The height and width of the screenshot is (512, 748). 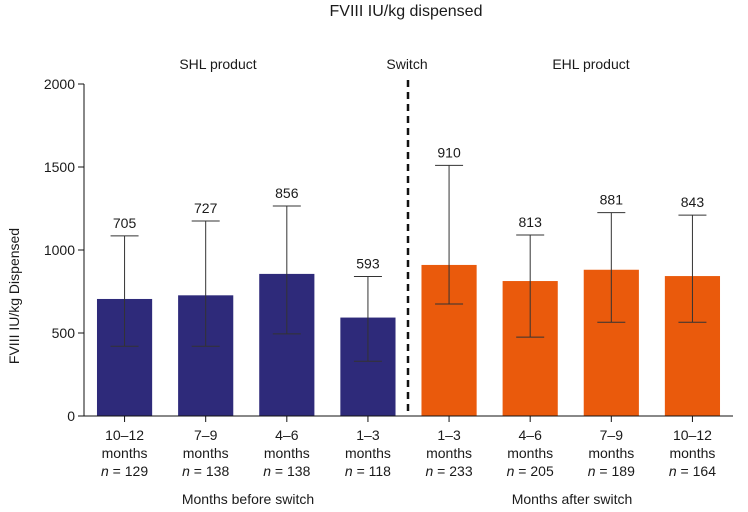 What do you see at coordinates (248, 499) in the screenshot?
I see `x-label-before: Months before switch` at bounding box center [248, 499].